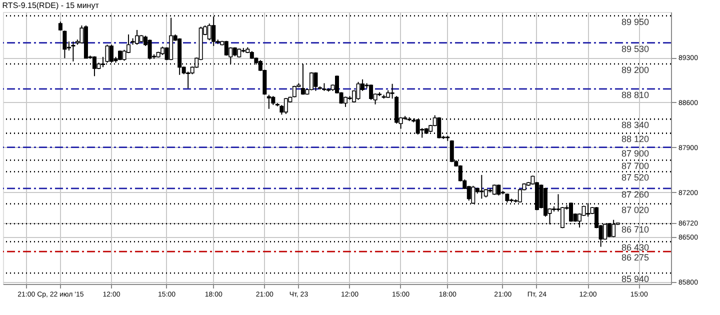  What do you see at coordinates (635, 21) in the screenshot?
I see `ref-line-label: 89 950` at bounding box center [635, 21].